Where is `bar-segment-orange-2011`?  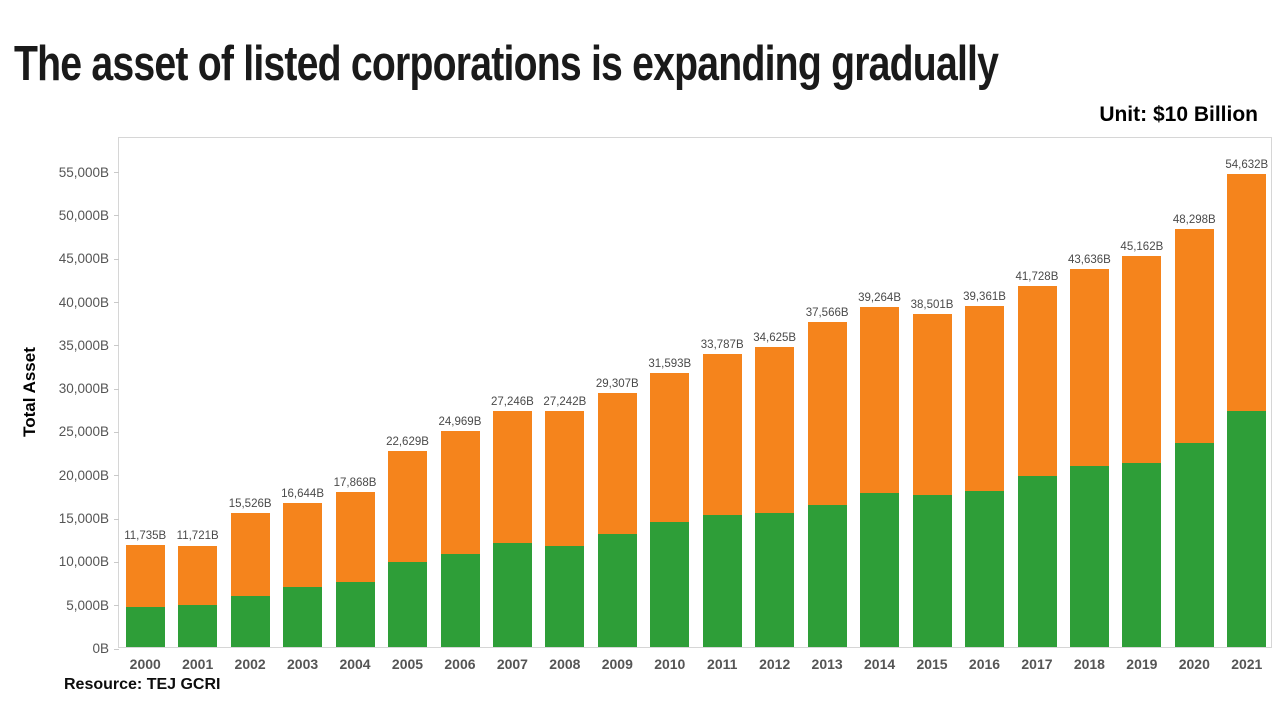
bar-segment-orange-2011 is located at coordinates (722, 435).